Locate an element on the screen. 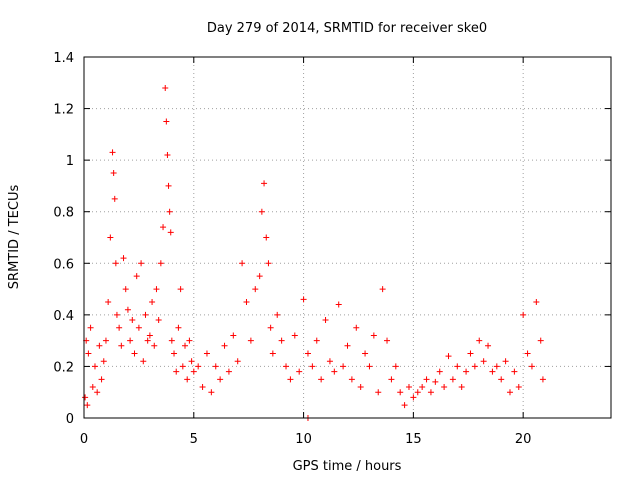  x-tick-label: 0 is located at coordinates (84, 439).